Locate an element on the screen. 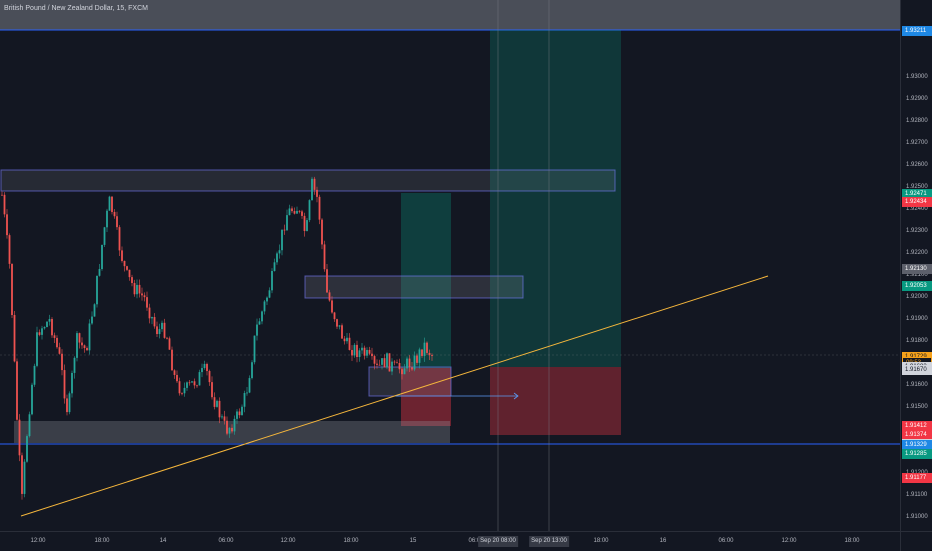 The image size is (932, 551). price-label: 1.92200 is located at coordinates (917, 253).